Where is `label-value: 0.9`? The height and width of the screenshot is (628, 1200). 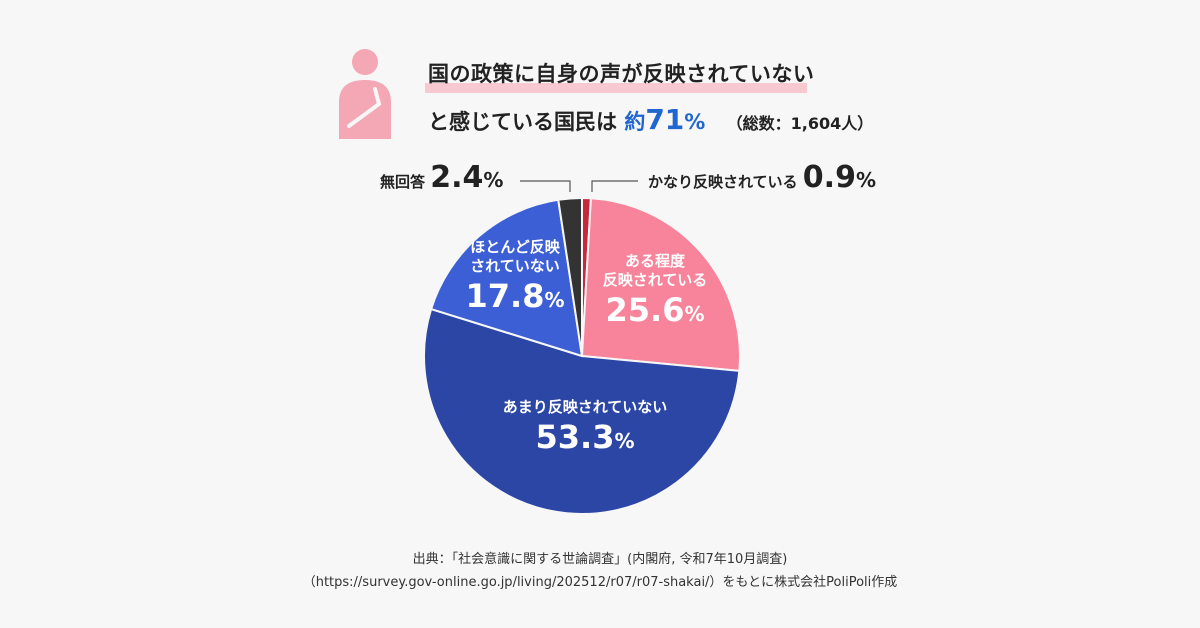
label-value: 0.9 is located at coordinates (829, 177).